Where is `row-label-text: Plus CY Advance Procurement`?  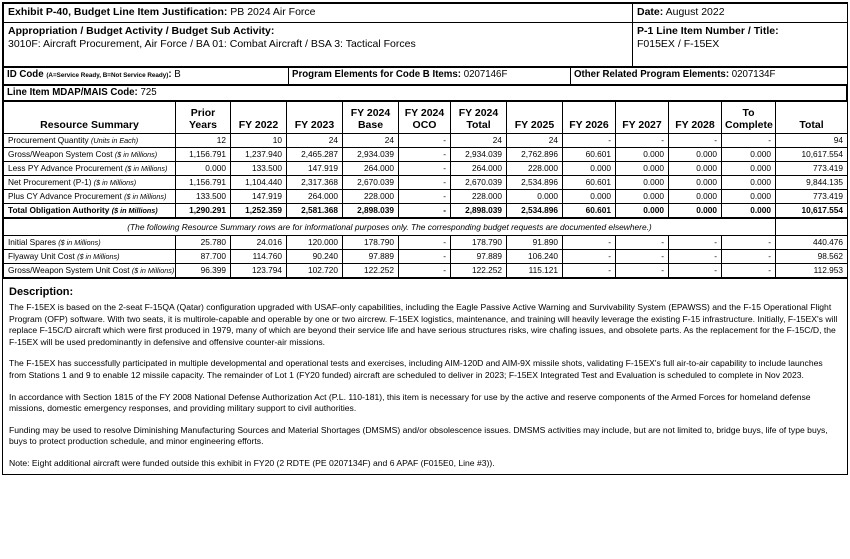
row-label-text: Plus CY Advance Procurement is located at coordinates (66, 196).